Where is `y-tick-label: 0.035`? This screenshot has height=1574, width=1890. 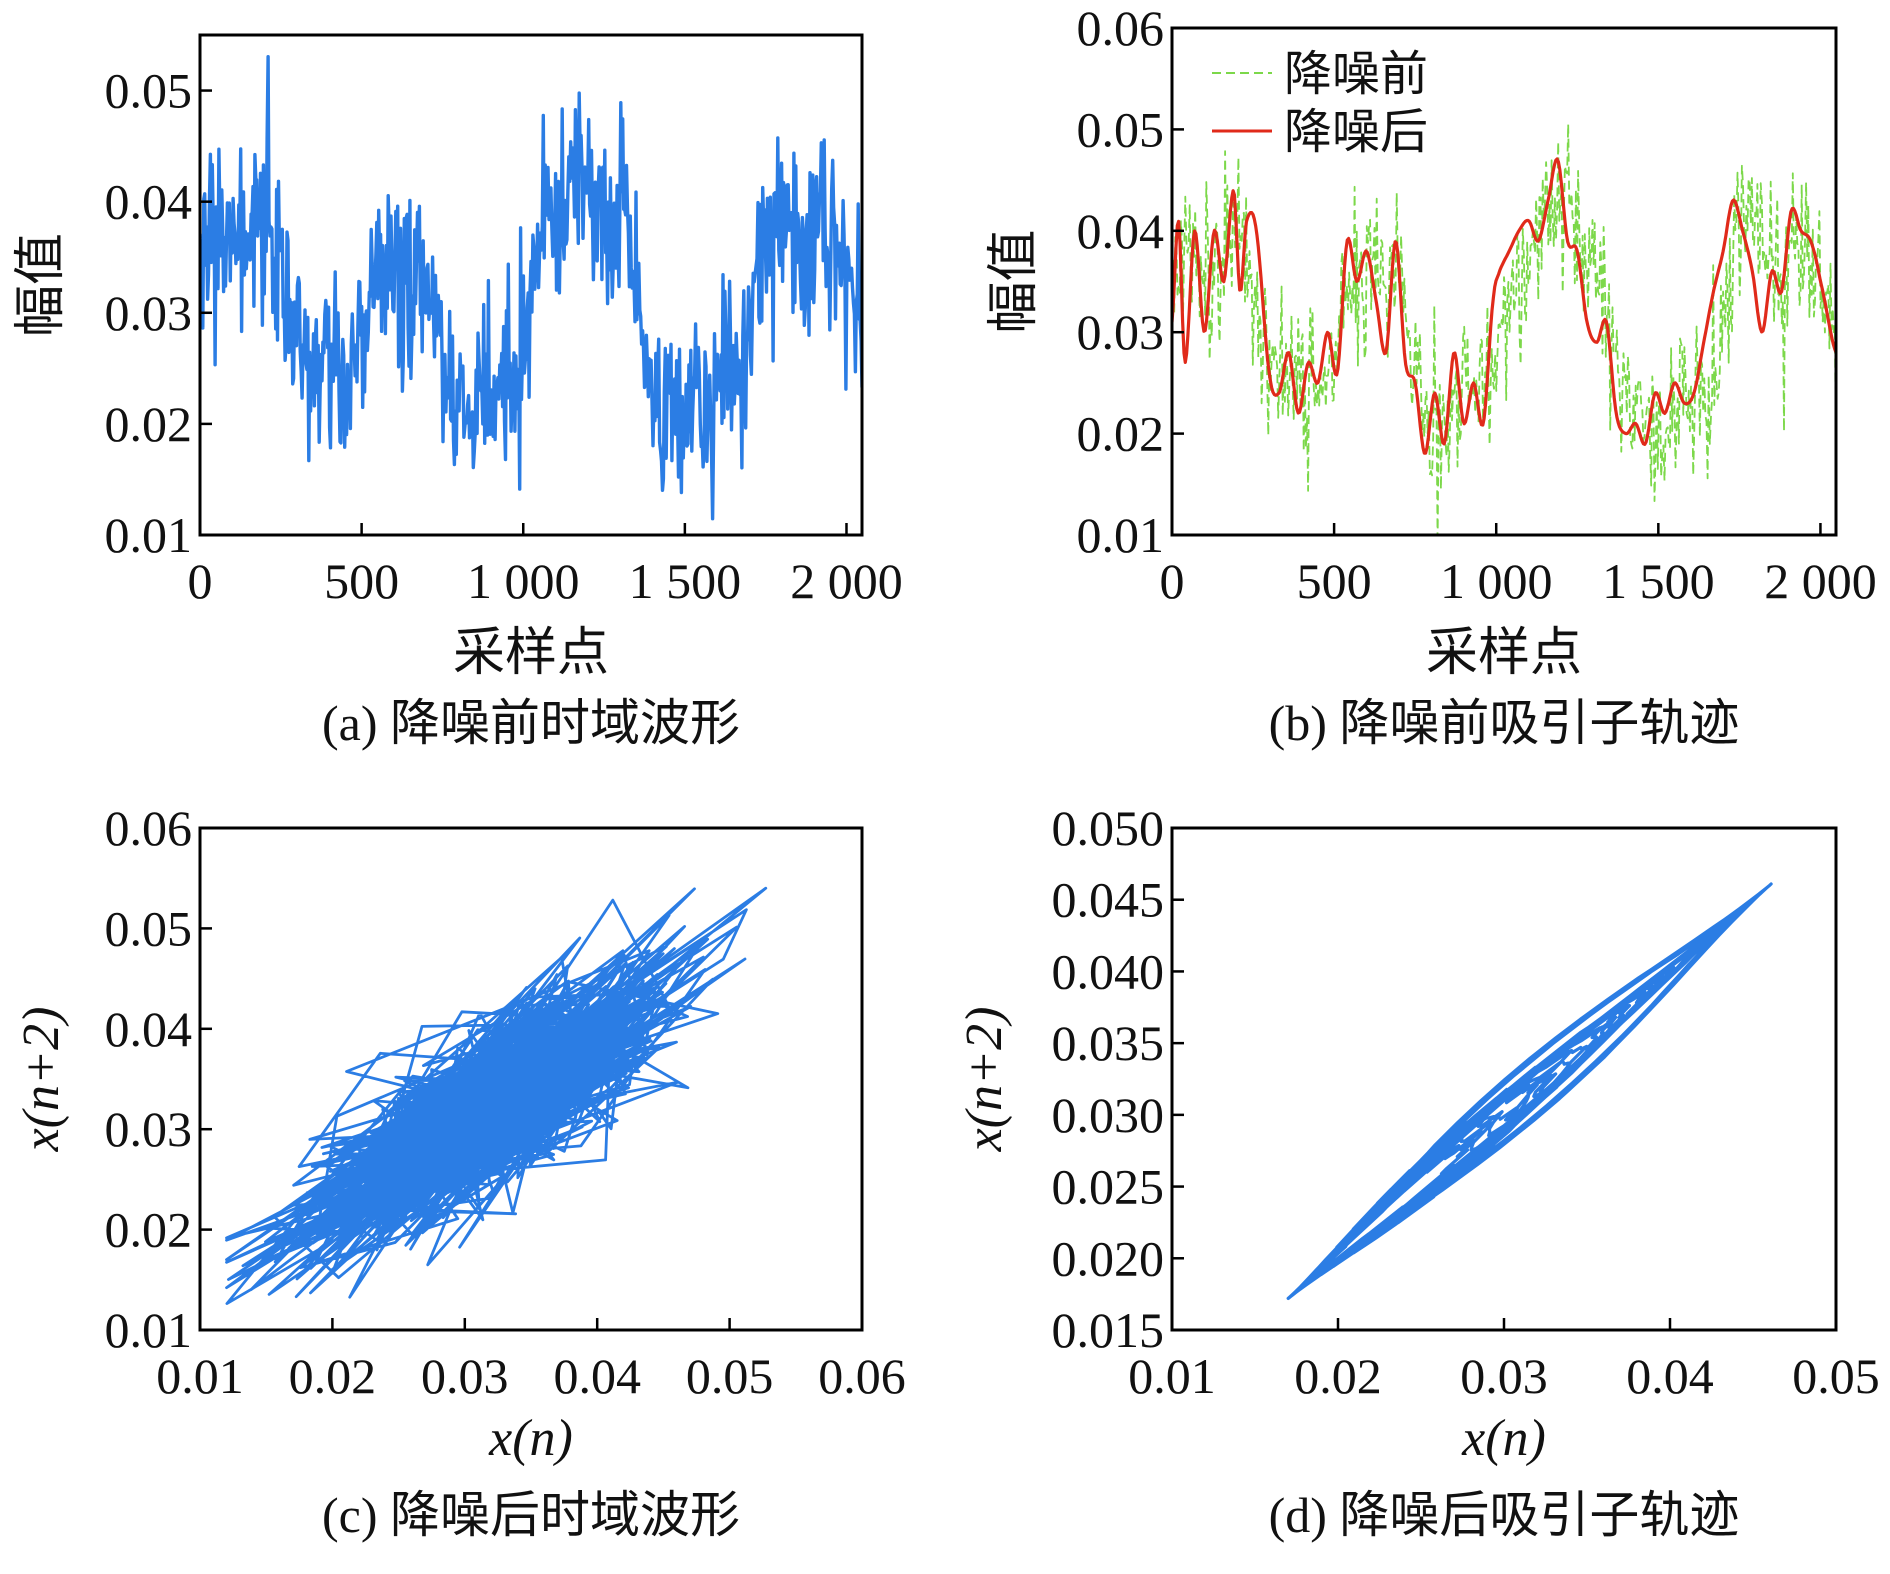 y-tick-label: 0.035 is located at coordinates (1108, 1043).